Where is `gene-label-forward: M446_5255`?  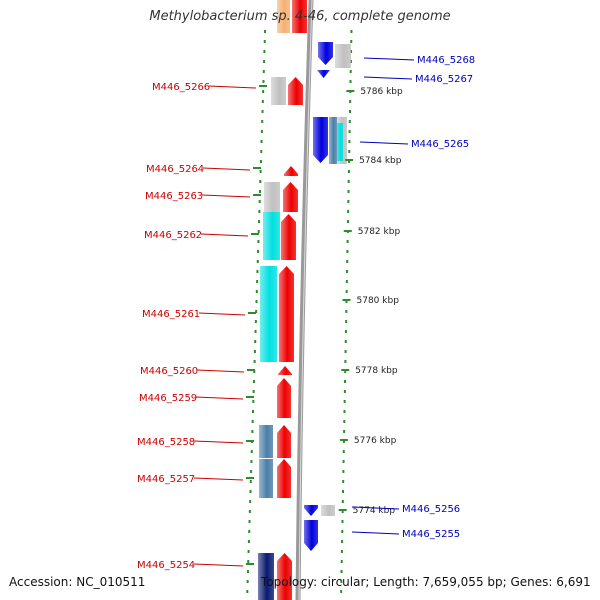 gene-label-forward: M446_5255 is located at coordinates (431, 534).